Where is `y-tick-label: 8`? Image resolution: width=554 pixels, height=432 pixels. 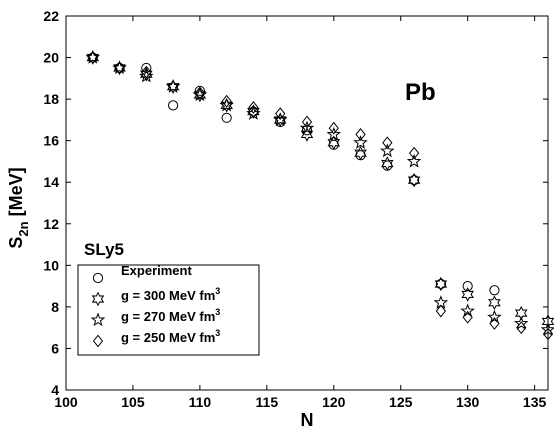
y-tick-label: 8 is located at coordinates (55, 307).